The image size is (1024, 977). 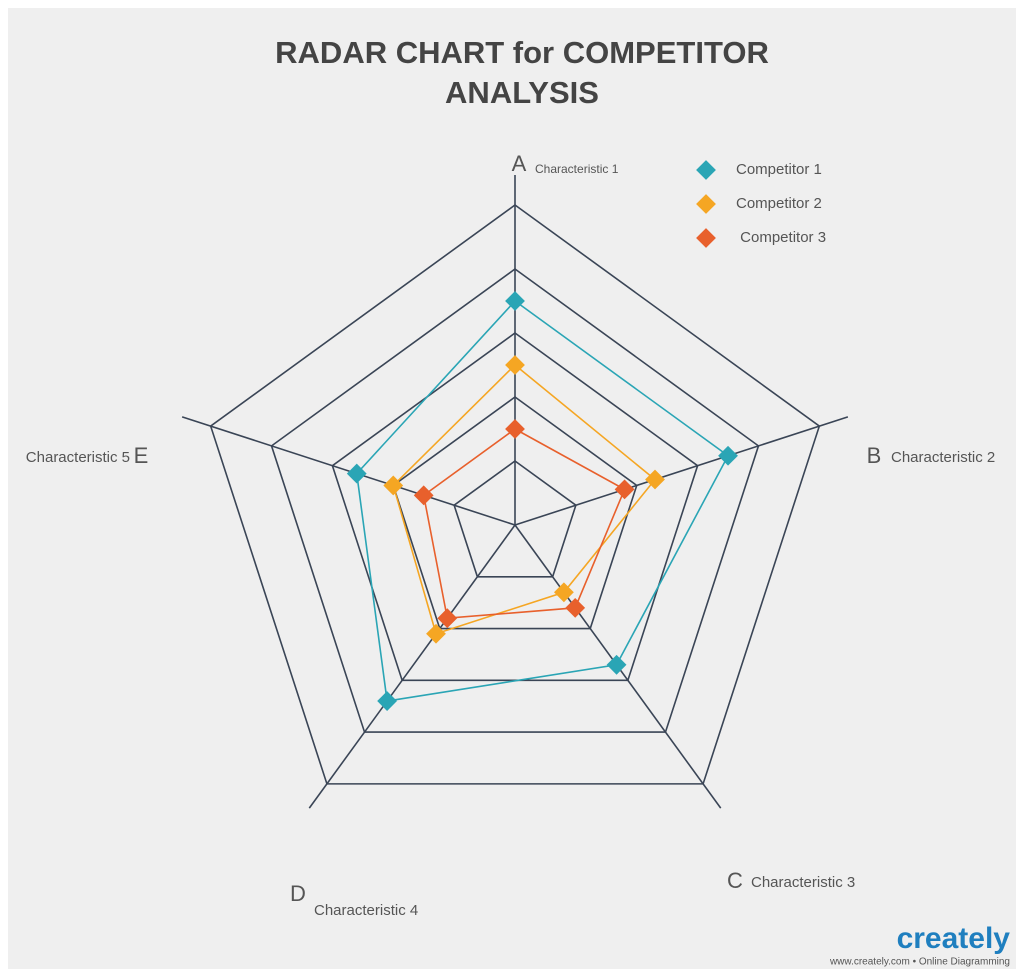 I want to click on legend-label: Competitor 1, so click(x=779, y=169).